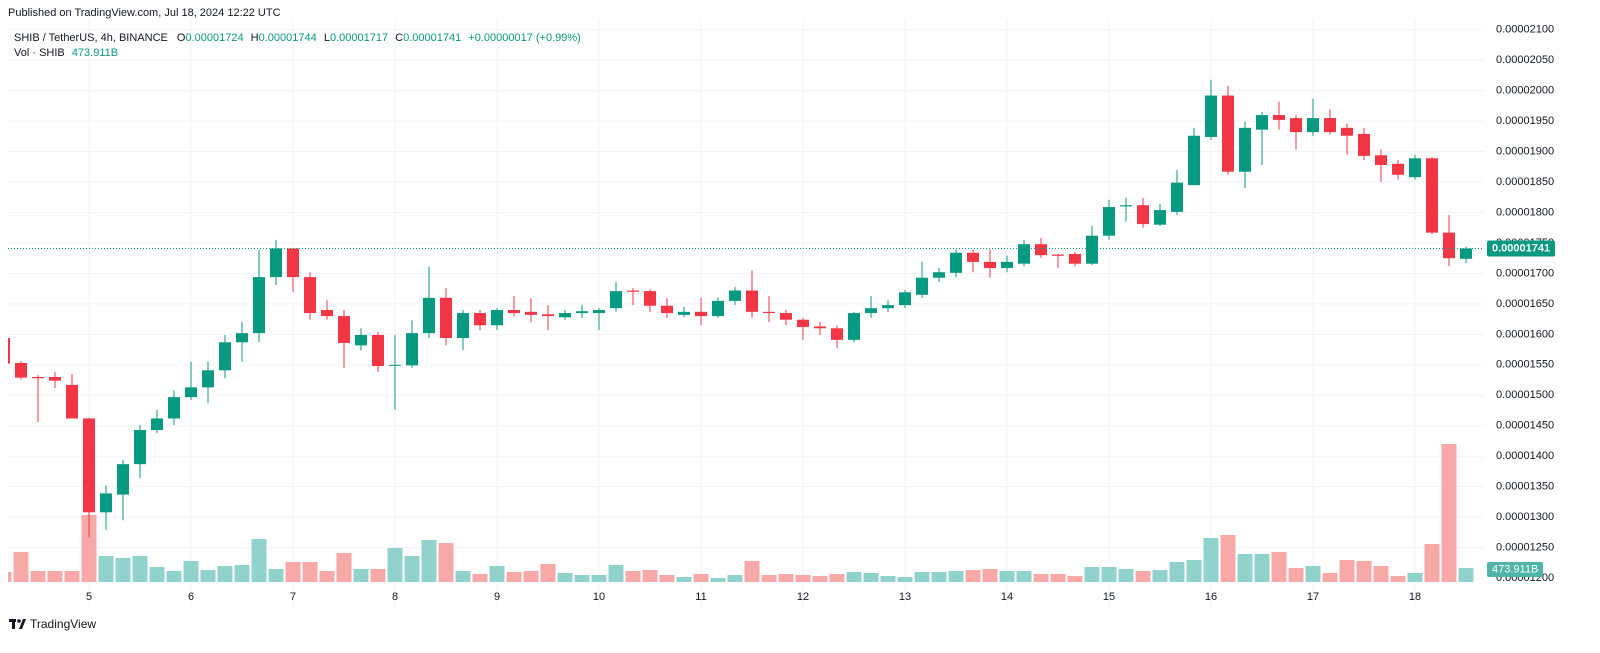  What do you see at coordinates (1525, 517) in the screenshot?
I see `y-tick-label: 0.00001300` at bounding box center [1525, 517].